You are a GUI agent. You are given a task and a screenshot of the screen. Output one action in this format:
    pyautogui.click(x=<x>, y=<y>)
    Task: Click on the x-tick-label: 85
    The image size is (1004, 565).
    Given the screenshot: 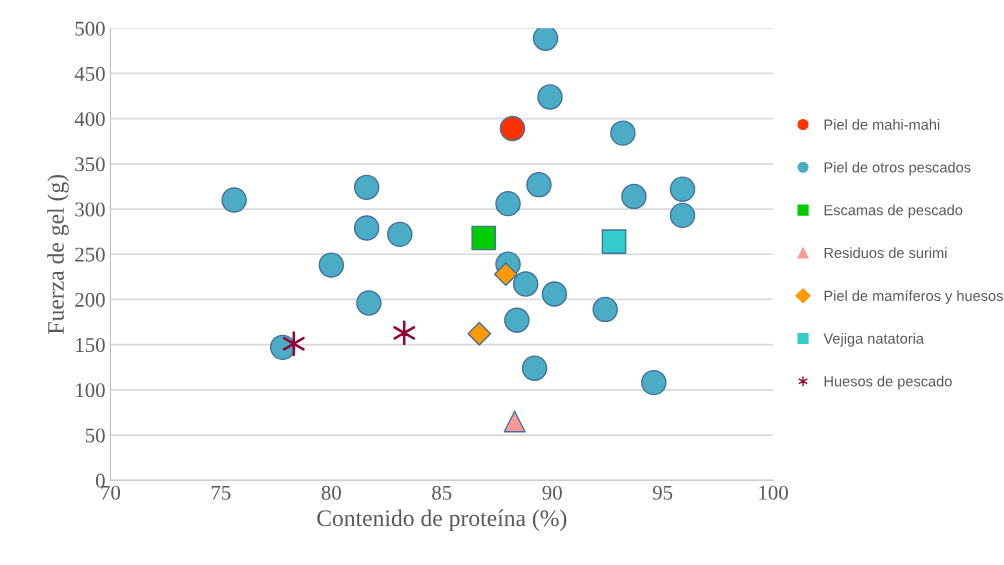 What is the action you would take?
    pyautogui.click(x=442, y=492)
    